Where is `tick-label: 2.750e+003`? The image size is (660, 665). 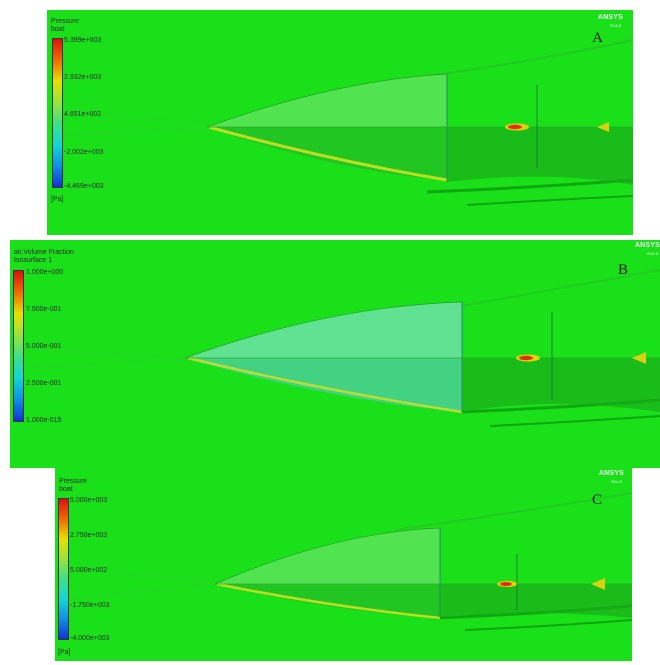 tick-label: 2.750e+003 is located at coordinates (89, 535).